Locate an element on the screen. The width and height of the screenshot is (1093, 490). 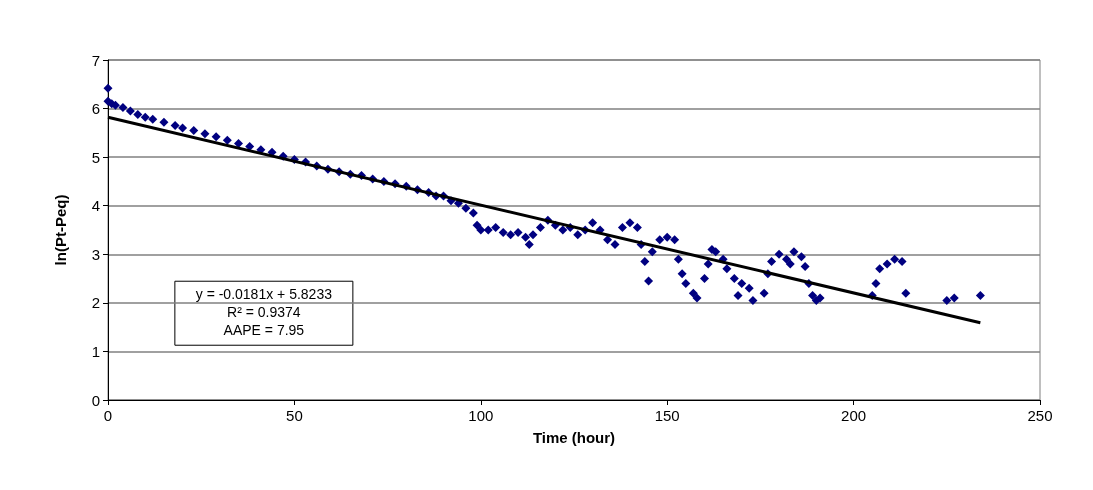
x-tick-label: 200 is located at coordinates (854, 415).